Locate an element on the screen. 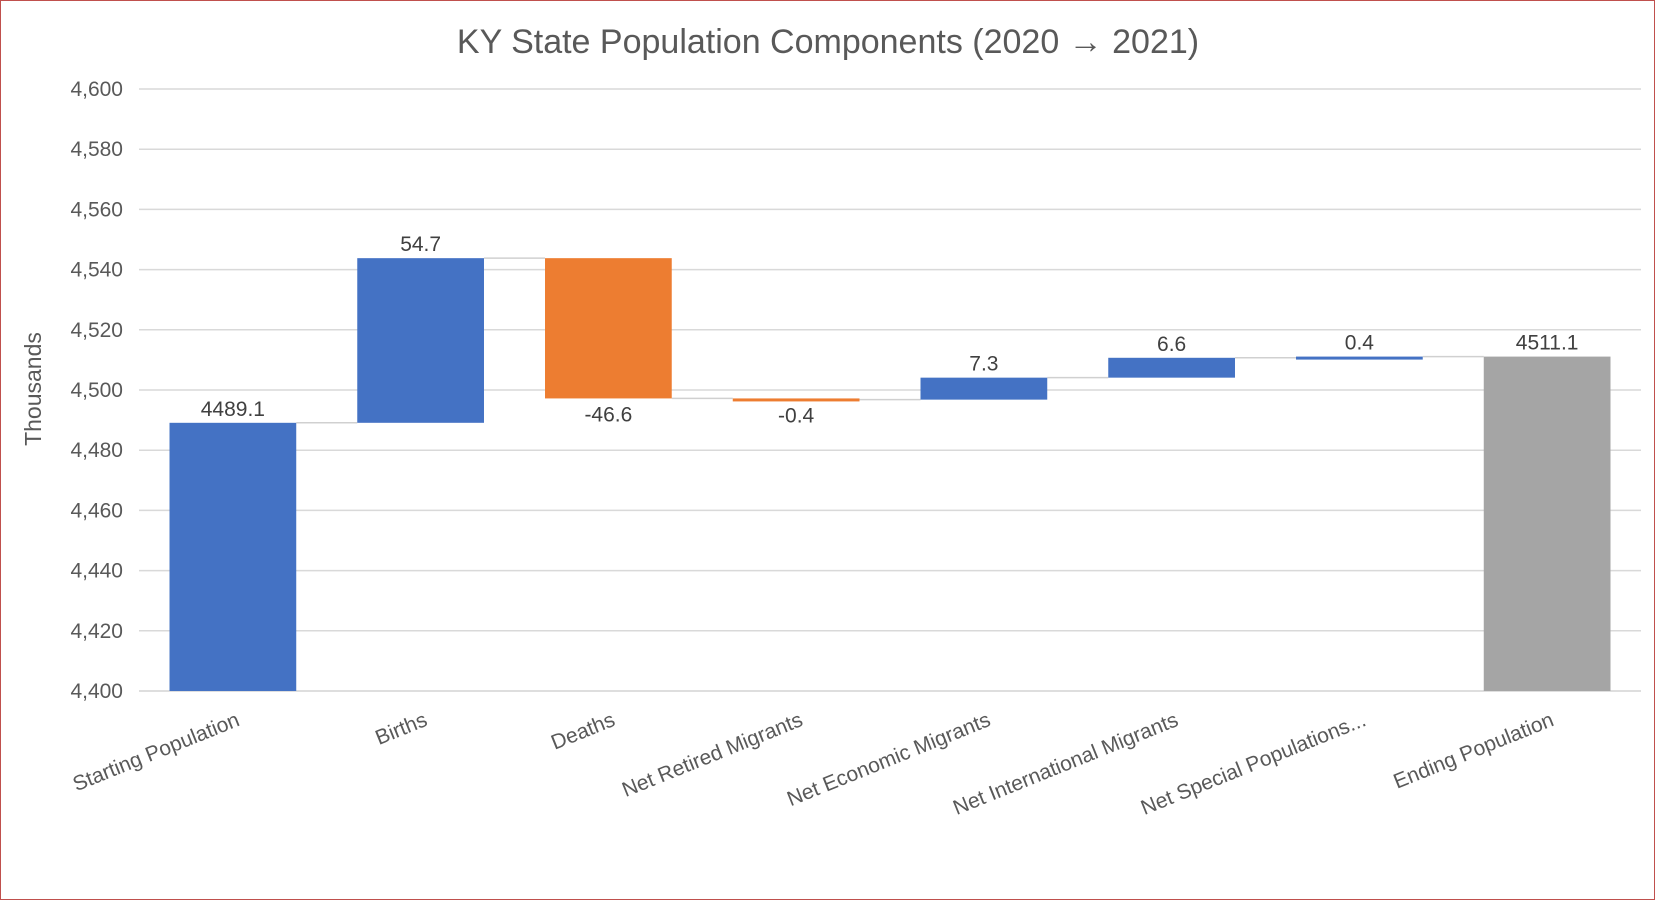 The width and height of the screenshot is (1655, 901). y-tick-label: 4,580 is located at coordinates (96, 149).